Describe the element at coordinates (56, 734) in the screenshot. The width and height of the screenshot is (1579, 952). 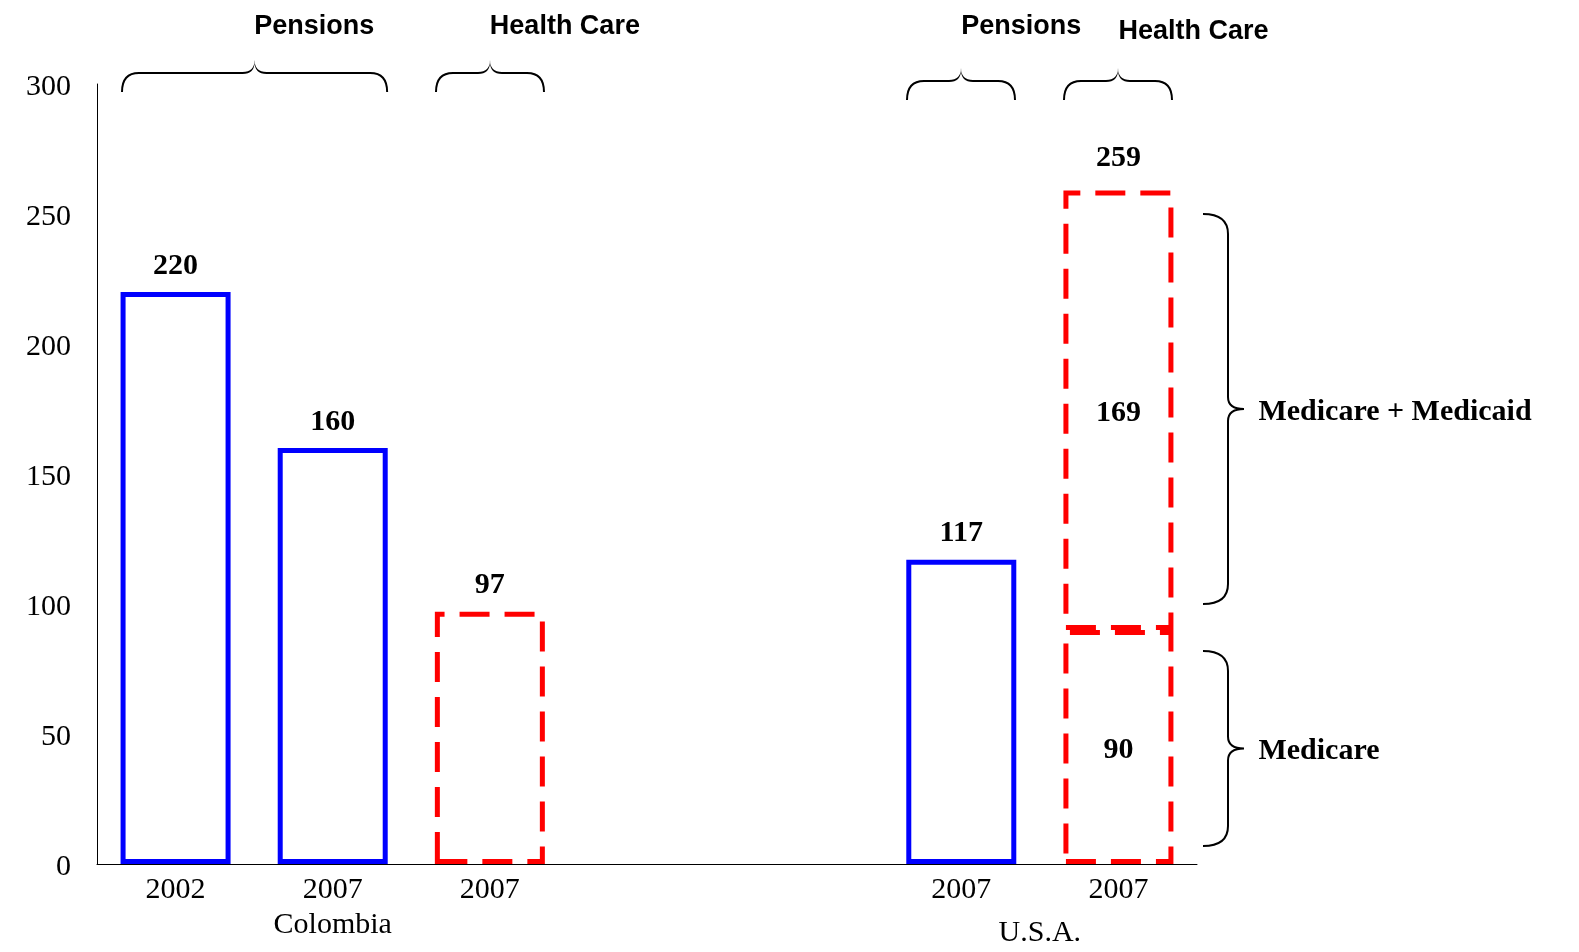
I see `y-tick-label: 50` at that location.